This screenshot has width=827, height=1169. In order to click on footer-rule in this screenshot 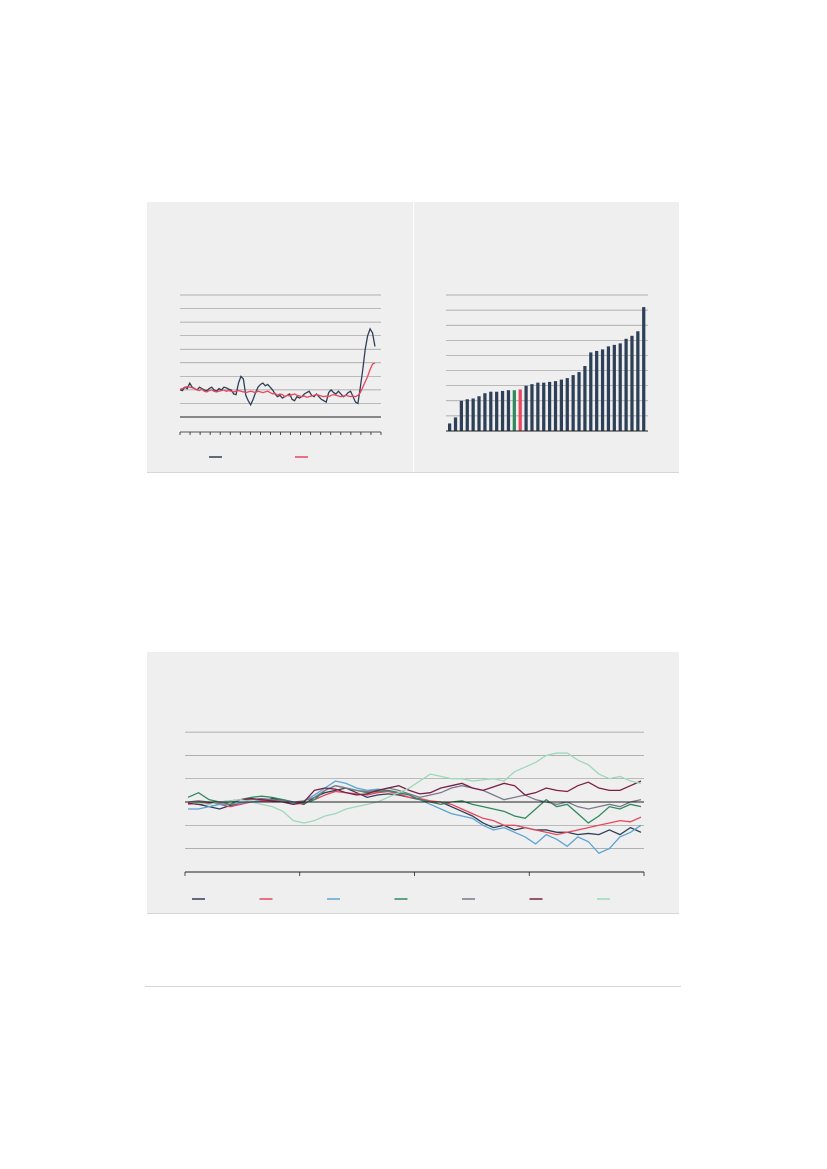, I will do `click(413, 986)`.